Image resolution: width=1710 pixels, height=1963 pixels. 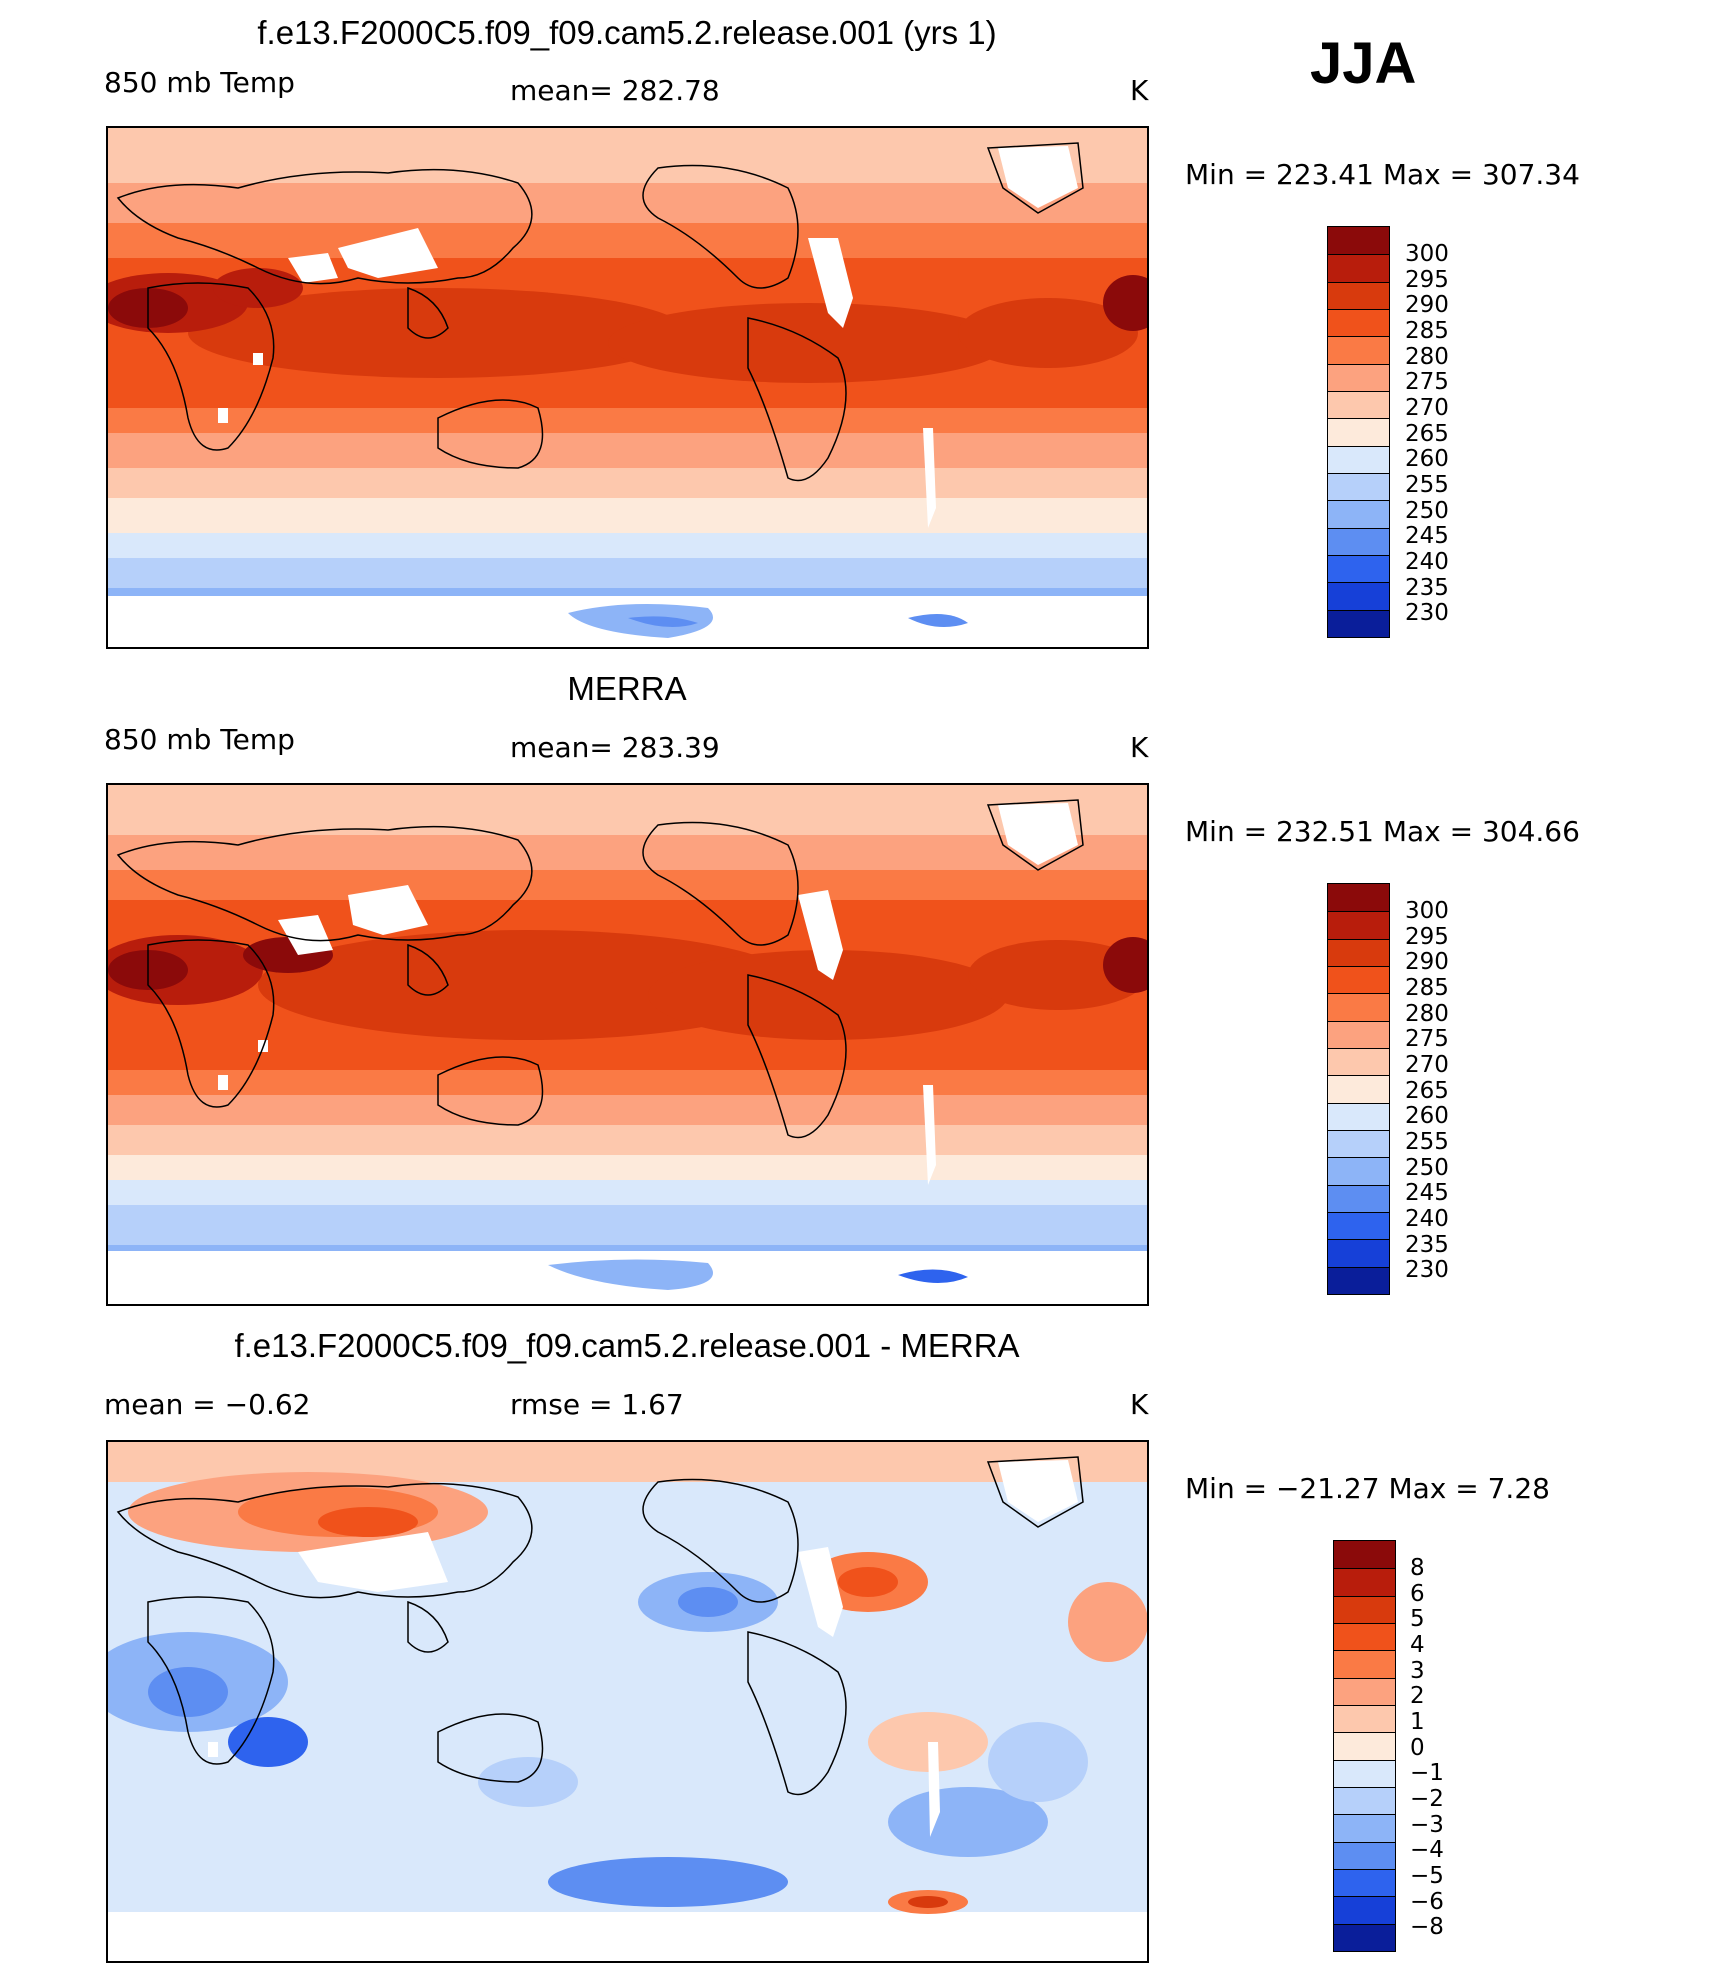 I want to click on panel2-tick: 250, so click(x=1427, y=1168).